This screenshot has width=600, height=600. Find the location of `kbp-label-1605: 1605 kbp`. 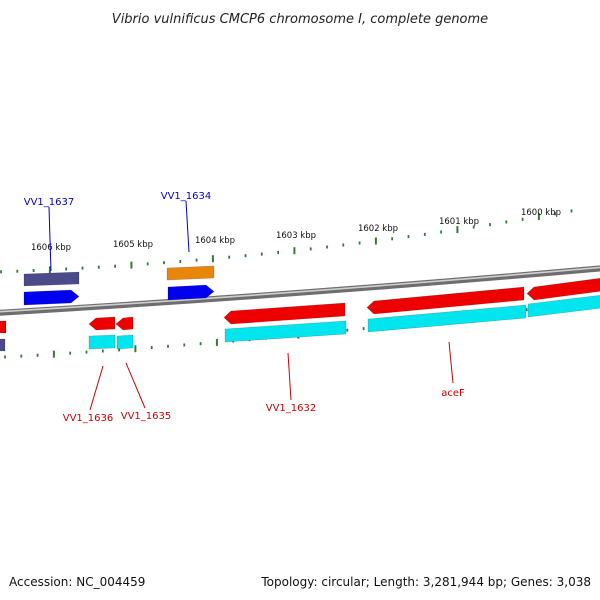

kbp-label-1605: 1605 kbp is located at coordinates (133, 245).